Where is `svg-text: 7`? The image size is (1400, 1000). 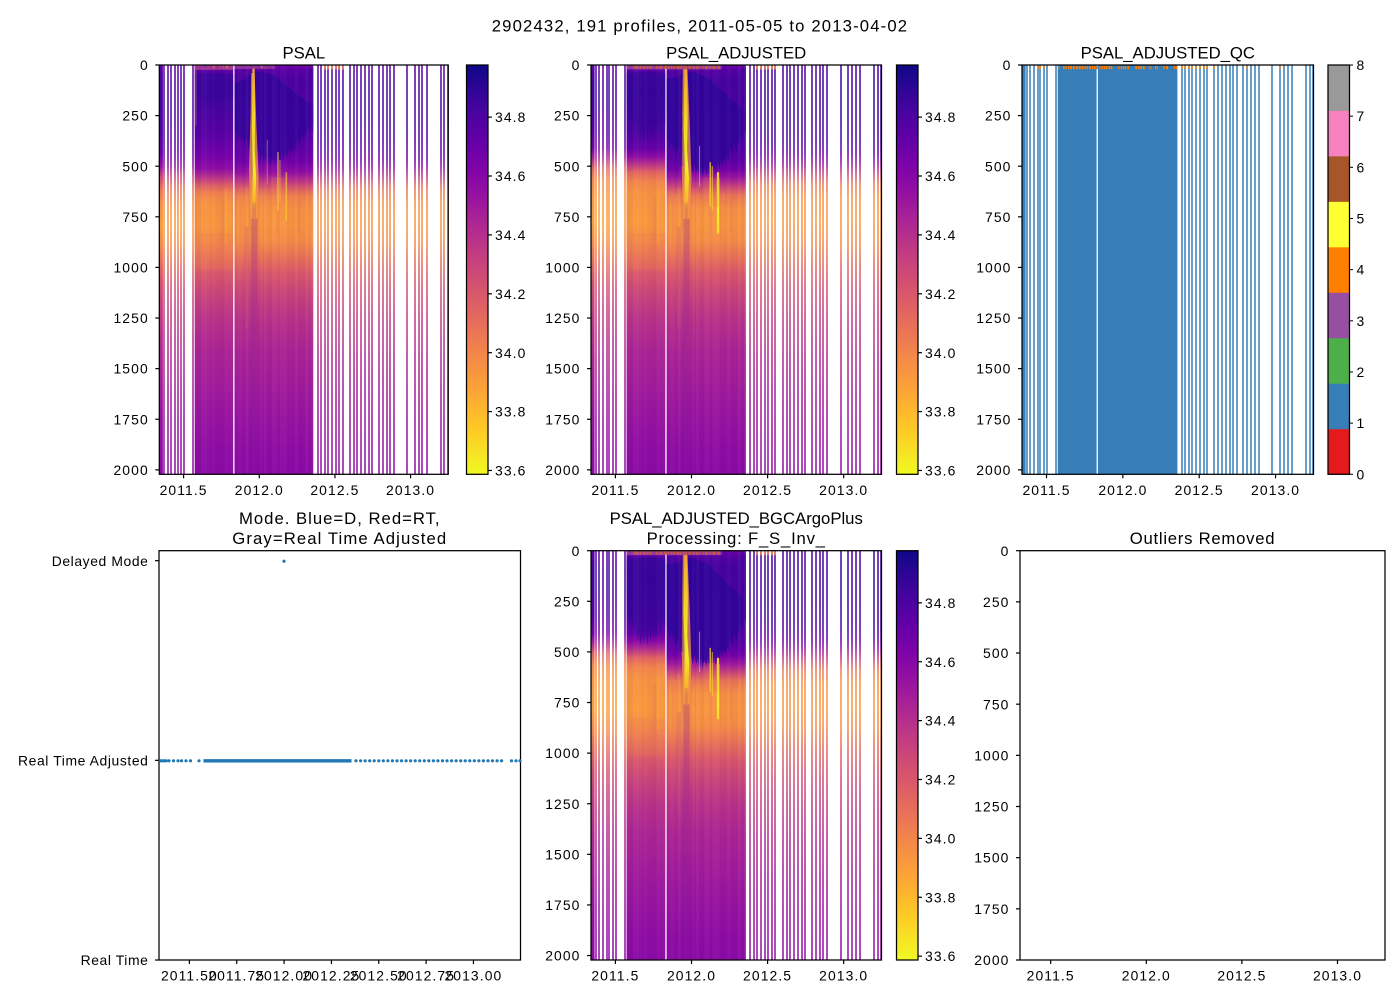
svg-text: 7 is located at coordinates (1361, 116).